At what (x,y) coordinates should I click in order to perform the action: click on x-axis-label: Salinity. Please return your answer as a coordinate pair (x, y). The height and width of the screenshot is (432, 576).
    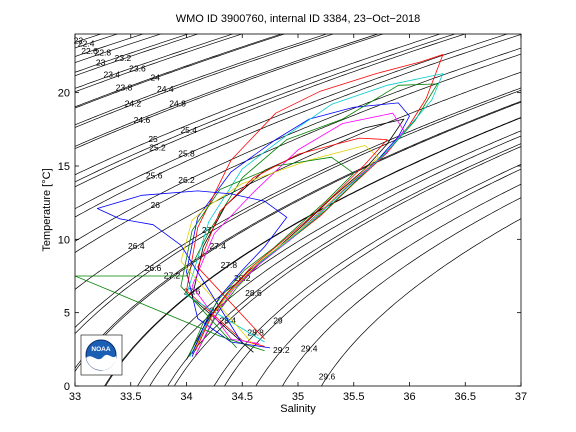
    Looking at the image, I should click on (298, 409).